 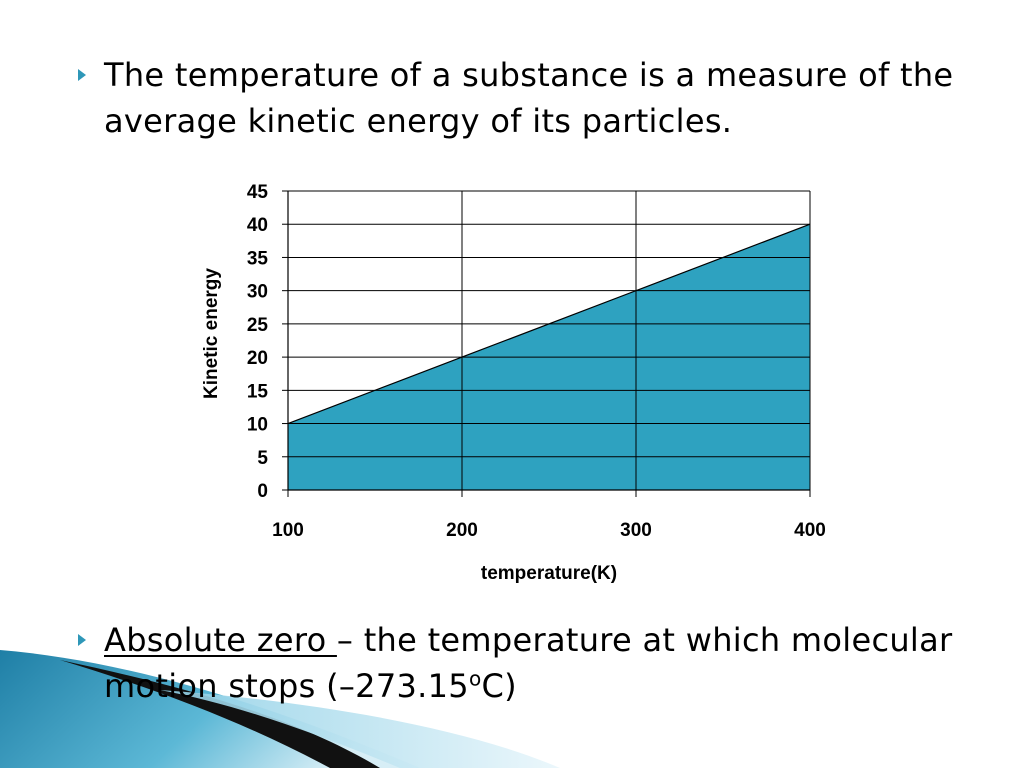 I want to click on x-tick-label: 200, so click(x=462, y=530).